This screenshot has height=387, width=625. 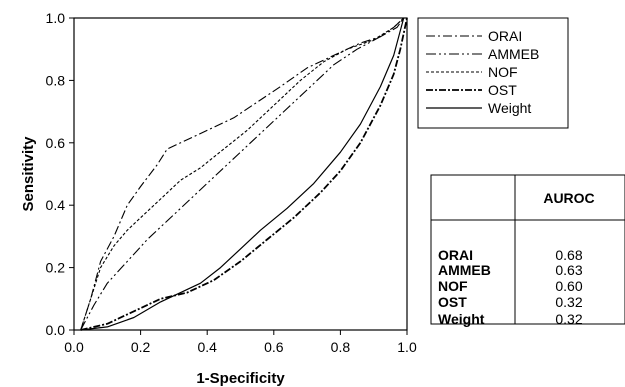 What do you see at coordinates (503, 72) in the screenshot?
I see `legend-label: NOF` at bounding box center [503, 72].